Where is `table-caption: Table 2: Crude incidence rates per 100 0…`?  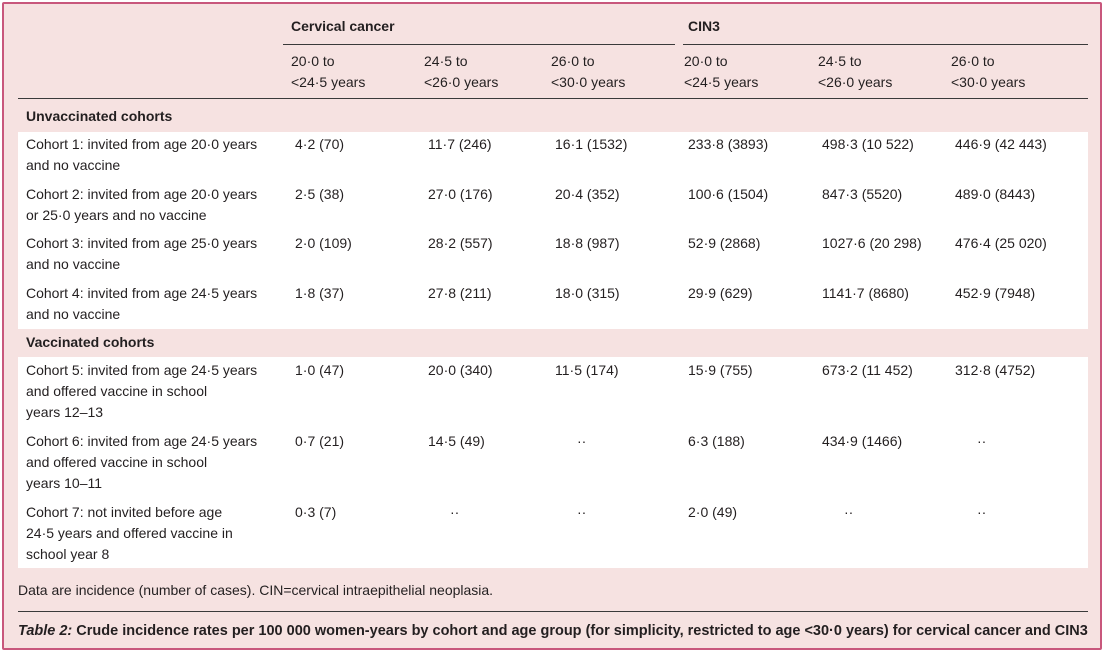
table-caption: Table 2: Crude incidence rates per 100 0… is located at coordinates (553, 631).